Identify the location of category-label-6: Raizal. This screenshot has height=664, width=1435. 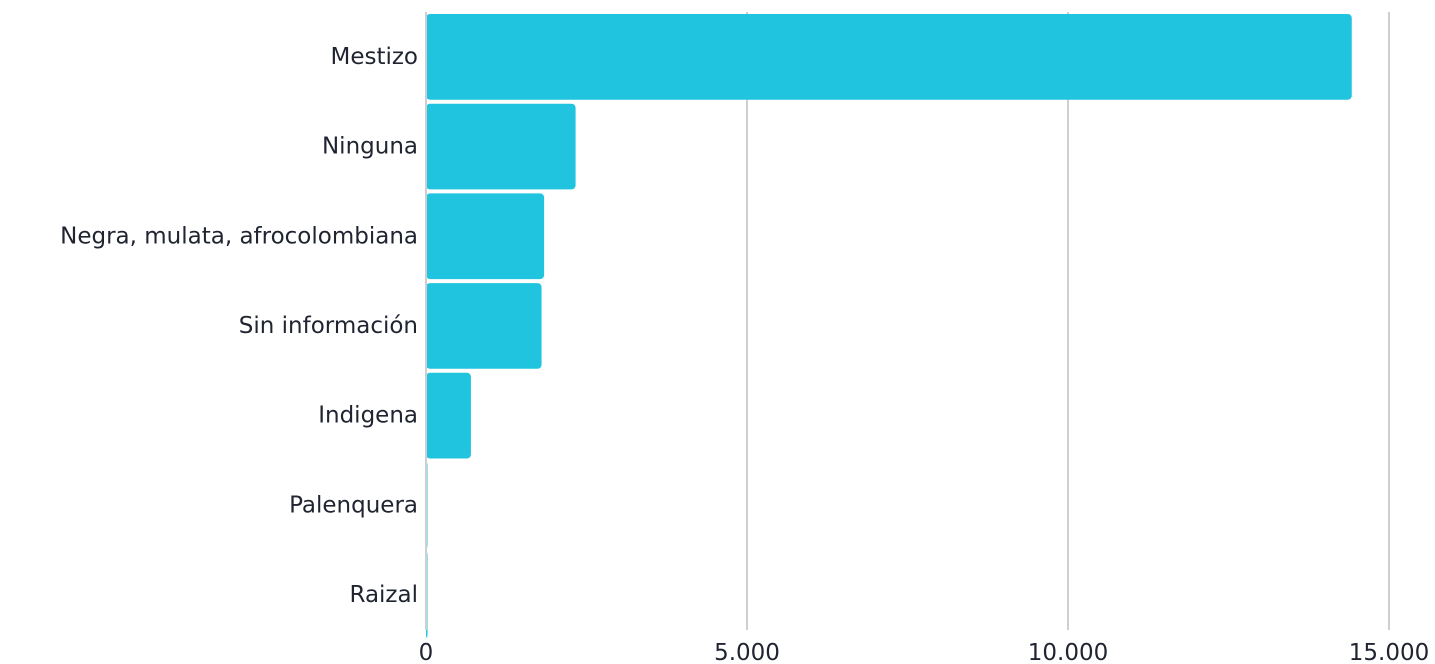
(383, 595).